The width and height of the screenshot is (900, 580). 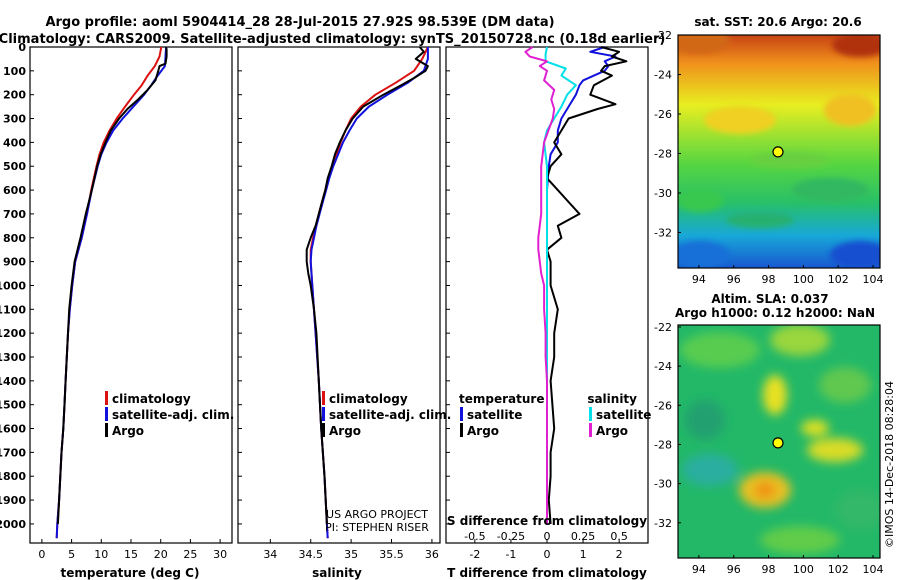 What do you see at coordinates (560, 285) in the screenshot?
I see `series-line-s-satellite` at bounding box center [560, 285].